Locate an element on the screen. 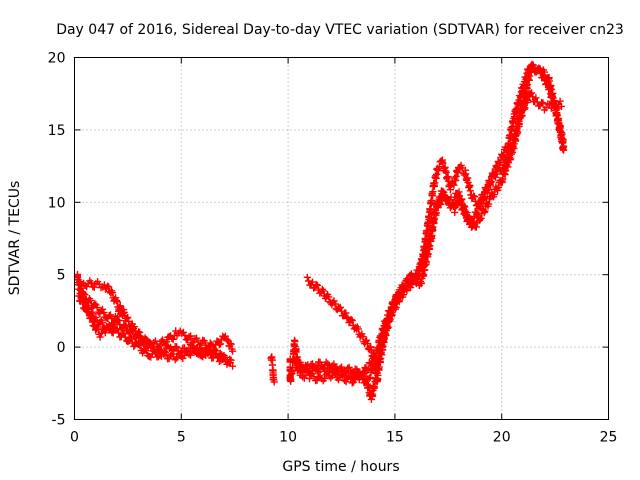  x-tick-label: 0 is located at coordinates (74, 438).